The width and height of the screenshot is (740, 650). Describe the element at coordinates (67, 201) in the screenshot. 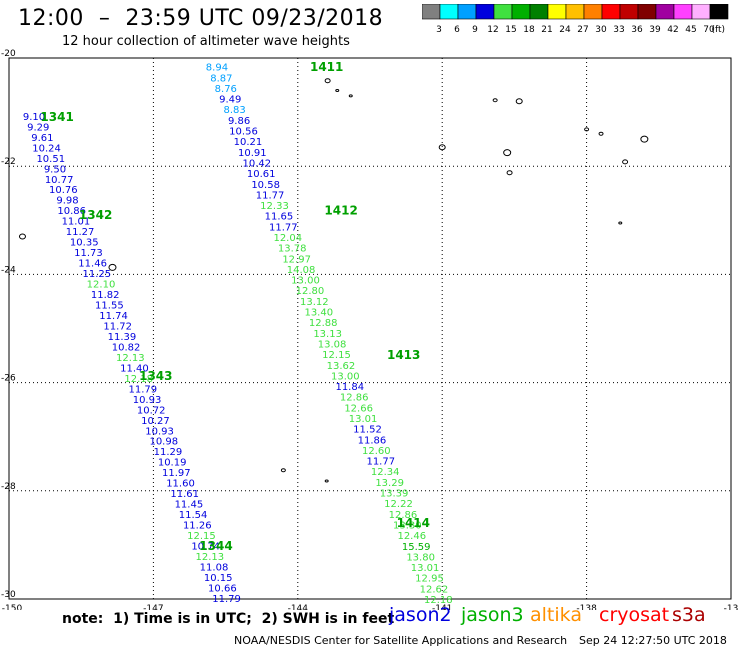

I see `wave-height-value: 9.98` at that location.